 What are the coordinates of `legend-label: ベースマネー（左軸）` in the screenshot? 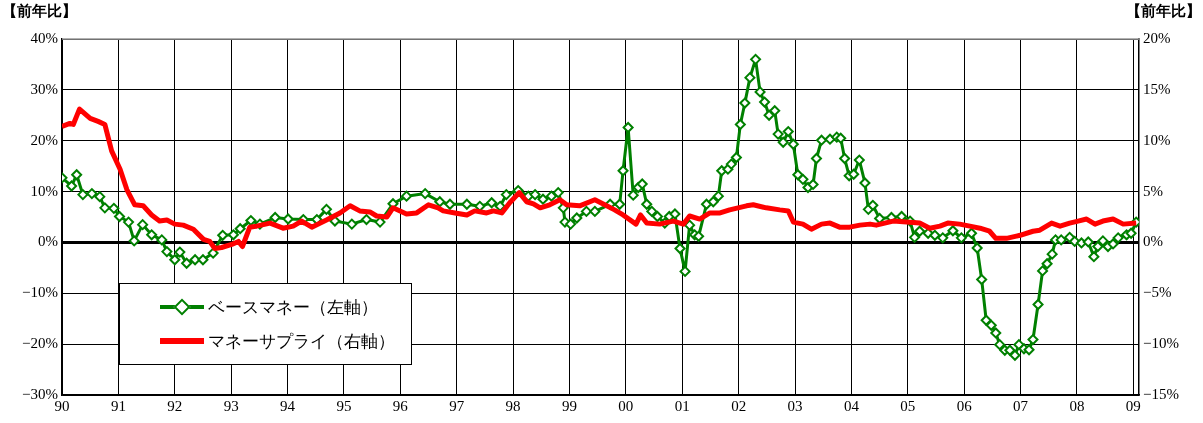 It's located at (293, 307).